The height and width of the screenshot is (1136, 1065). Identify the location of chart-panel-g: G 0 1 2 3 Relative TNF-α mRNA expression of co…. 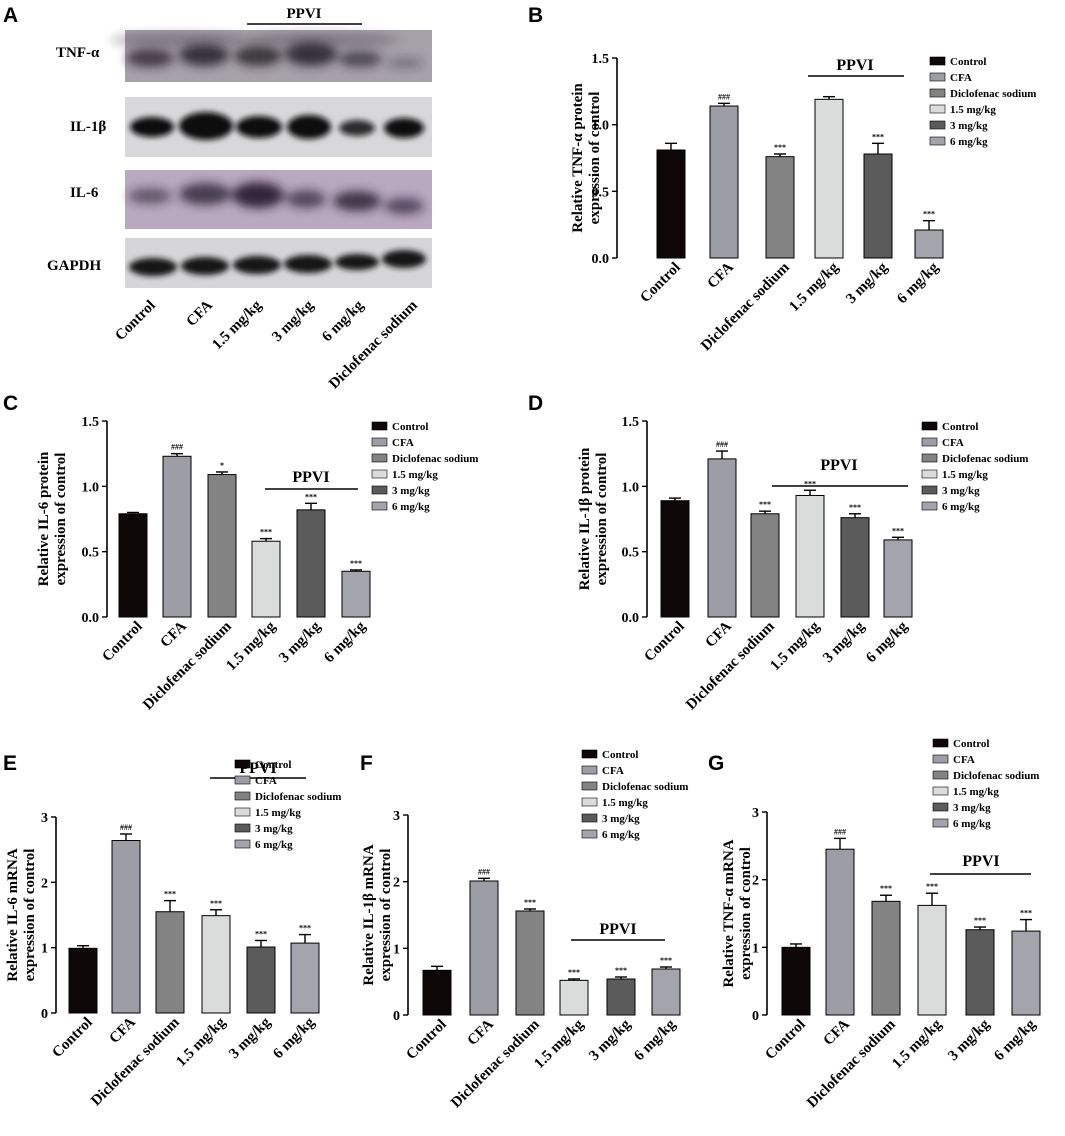
(874, 924).